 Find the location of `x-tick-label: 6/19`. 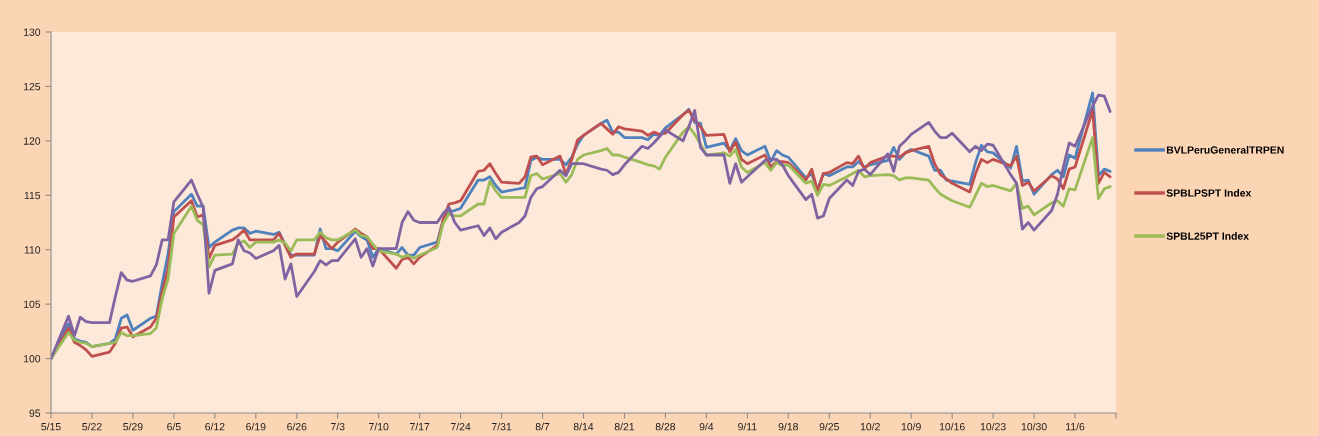

x-tick-label: 6/19 is located at coordinates (256, 426).